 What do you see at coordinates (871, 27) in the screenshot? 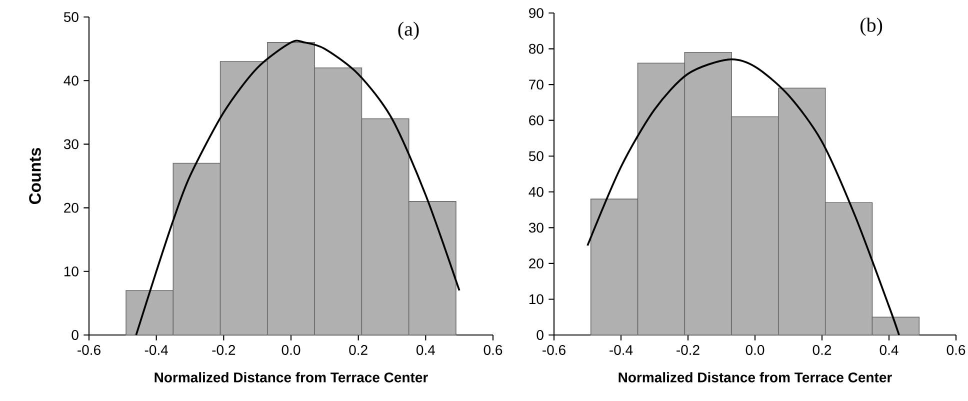
I see `annotation: (b)` at bounding box center [871, 27].